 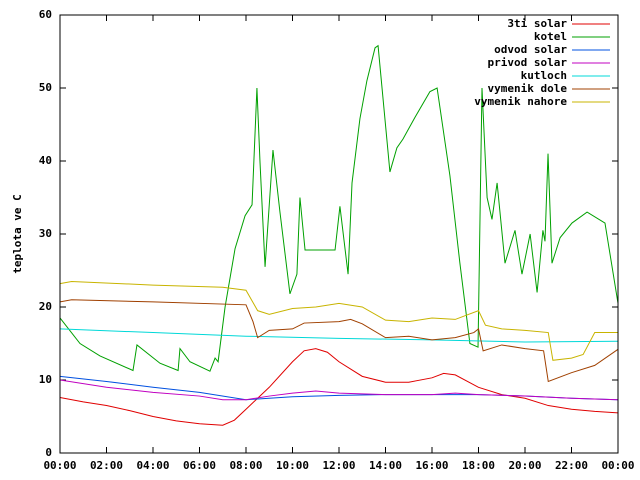 What do you see at coordinates (338, 465) in the screenshot?
I see `x-tick-label: 12:00` at bounding box center [338, 465].